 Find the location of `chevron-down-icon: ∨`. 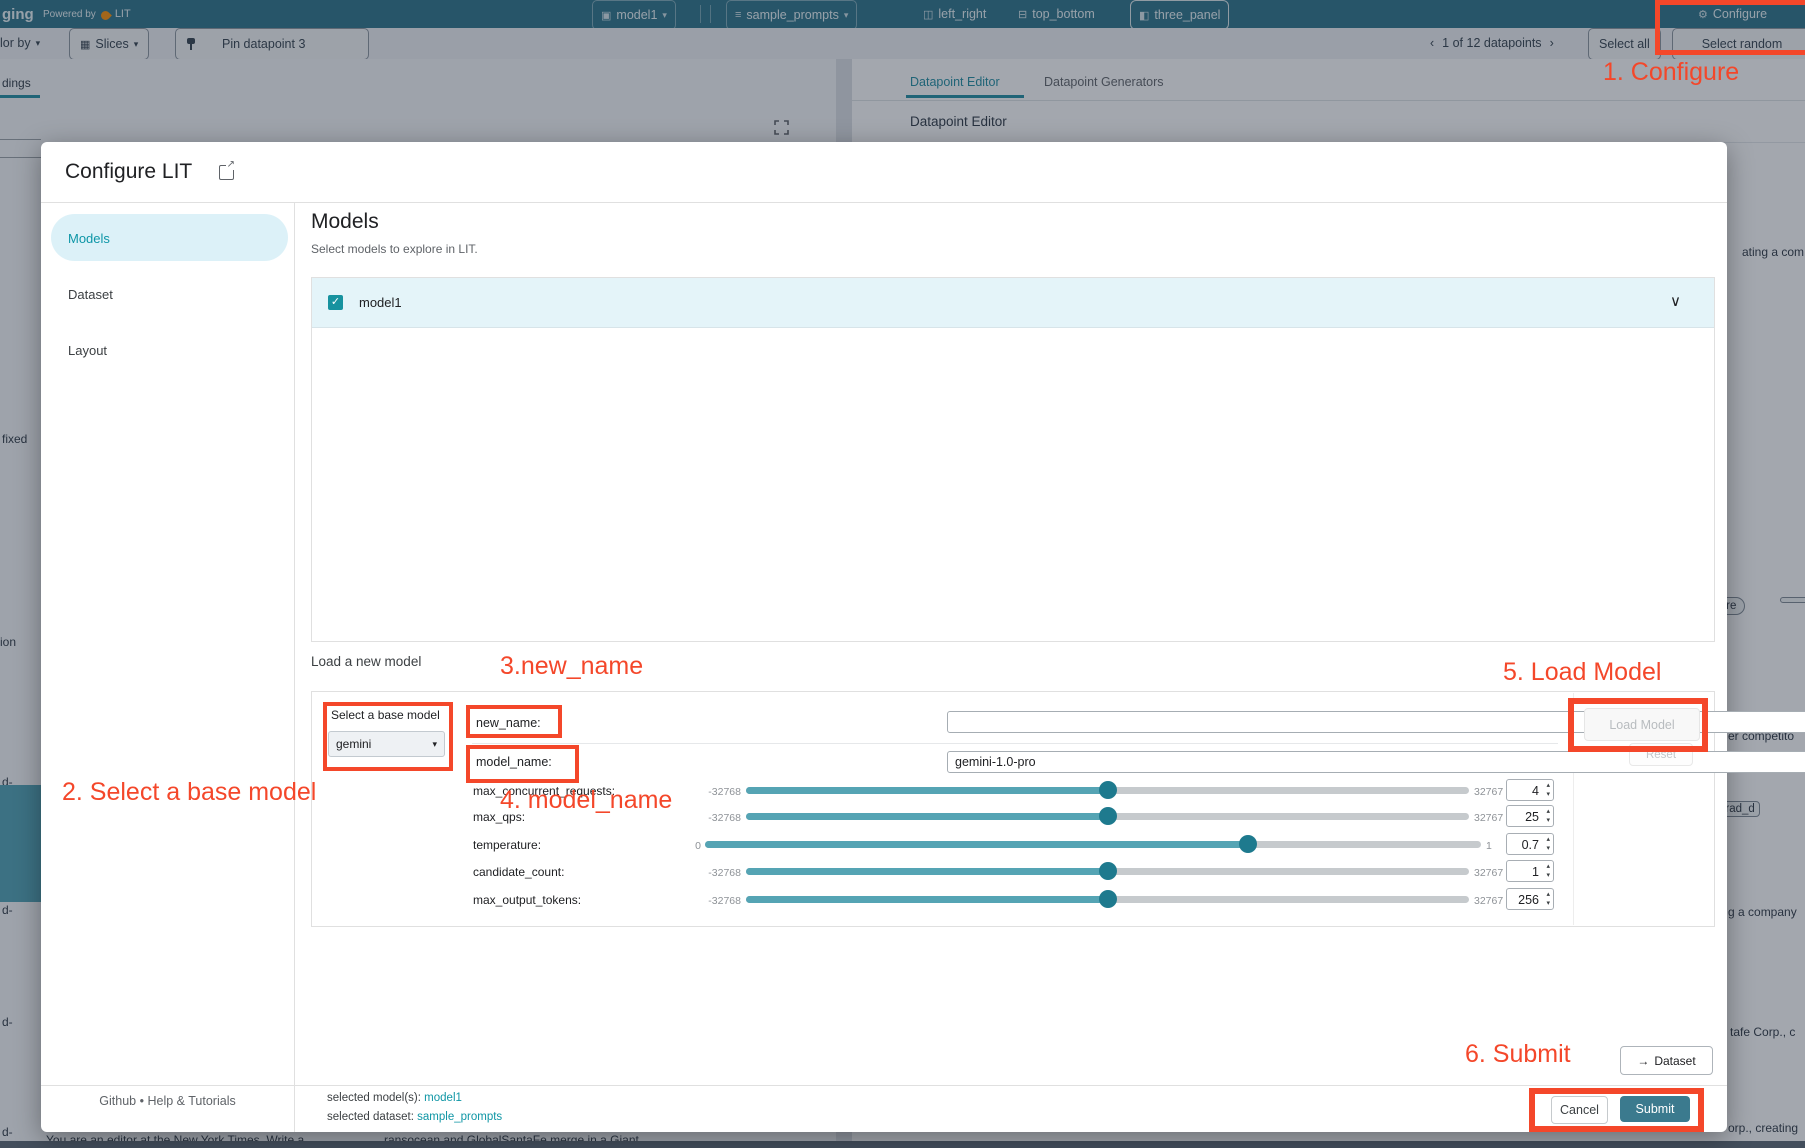

chevron-down-icon: ∨ is located at coordinates (1675, 301).